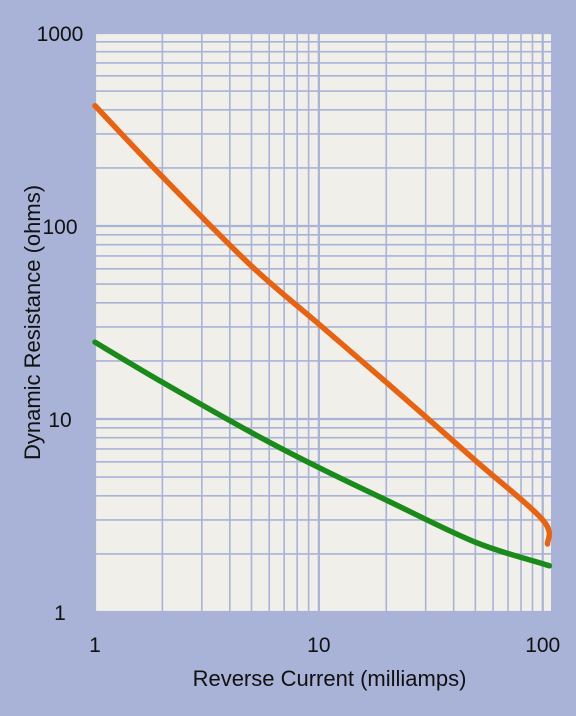 The width and height of the screenshot is (576, 716). I want to click on x-tick-label: 100, so click(542, 645).